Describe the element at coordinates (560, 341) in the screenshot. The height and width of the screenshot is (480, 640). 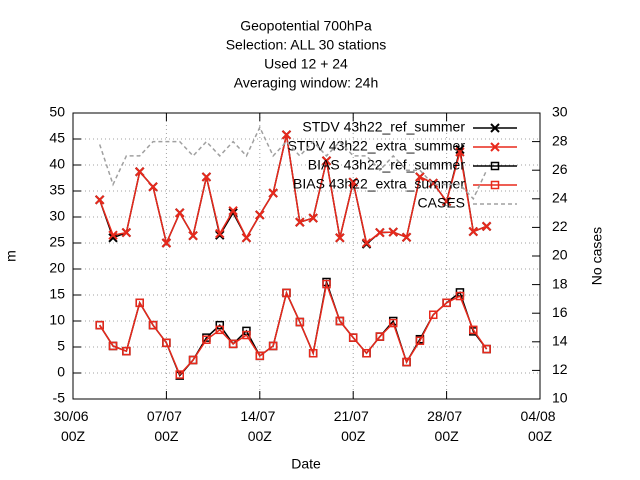
I see `y2-tick-label: 14` at that location.